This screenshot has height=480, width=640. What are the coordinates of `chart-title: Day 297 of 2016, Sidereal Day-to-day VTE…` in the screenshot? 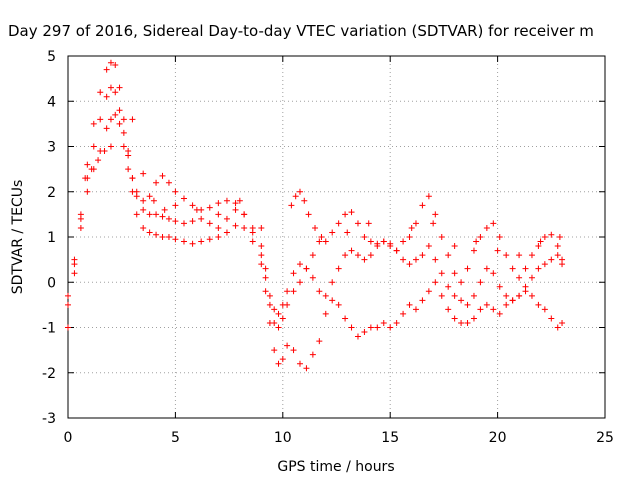 It's located at (301, 31).